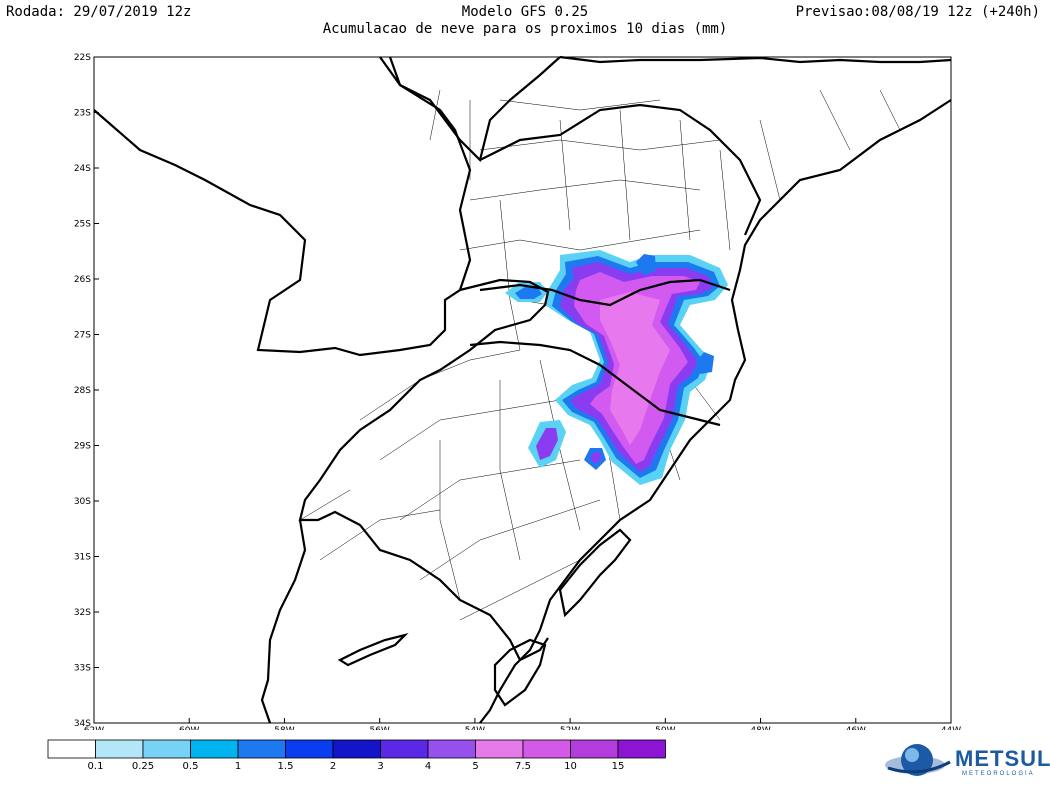  I want to click on lon-label: 58W, so click(284, 728).